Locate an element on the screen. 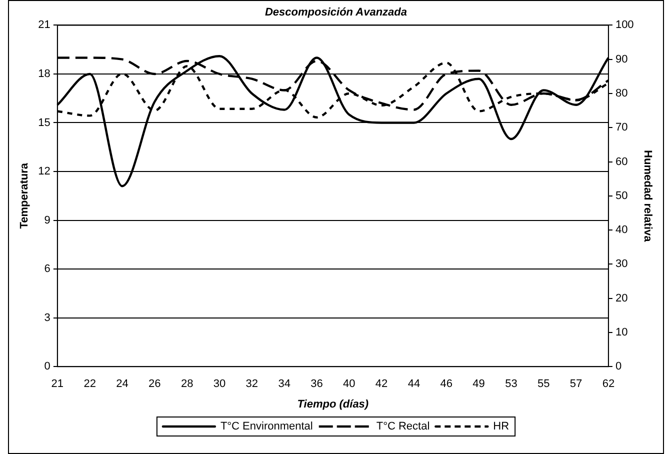 Image resolution: width=672 pixels, height=454 pixels. y-tick-label: 6 is located at coordinates (47, 269).